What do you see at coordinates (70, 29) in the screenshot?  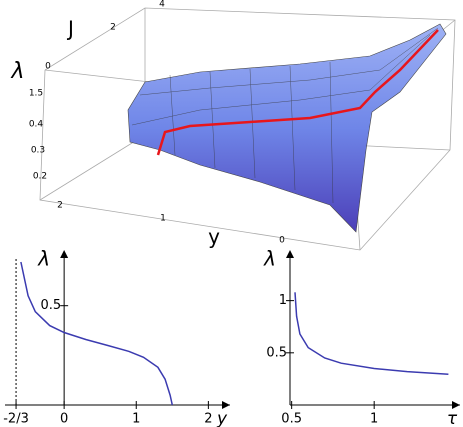 I see `axis-label: J` at bounding box center [70, 29].